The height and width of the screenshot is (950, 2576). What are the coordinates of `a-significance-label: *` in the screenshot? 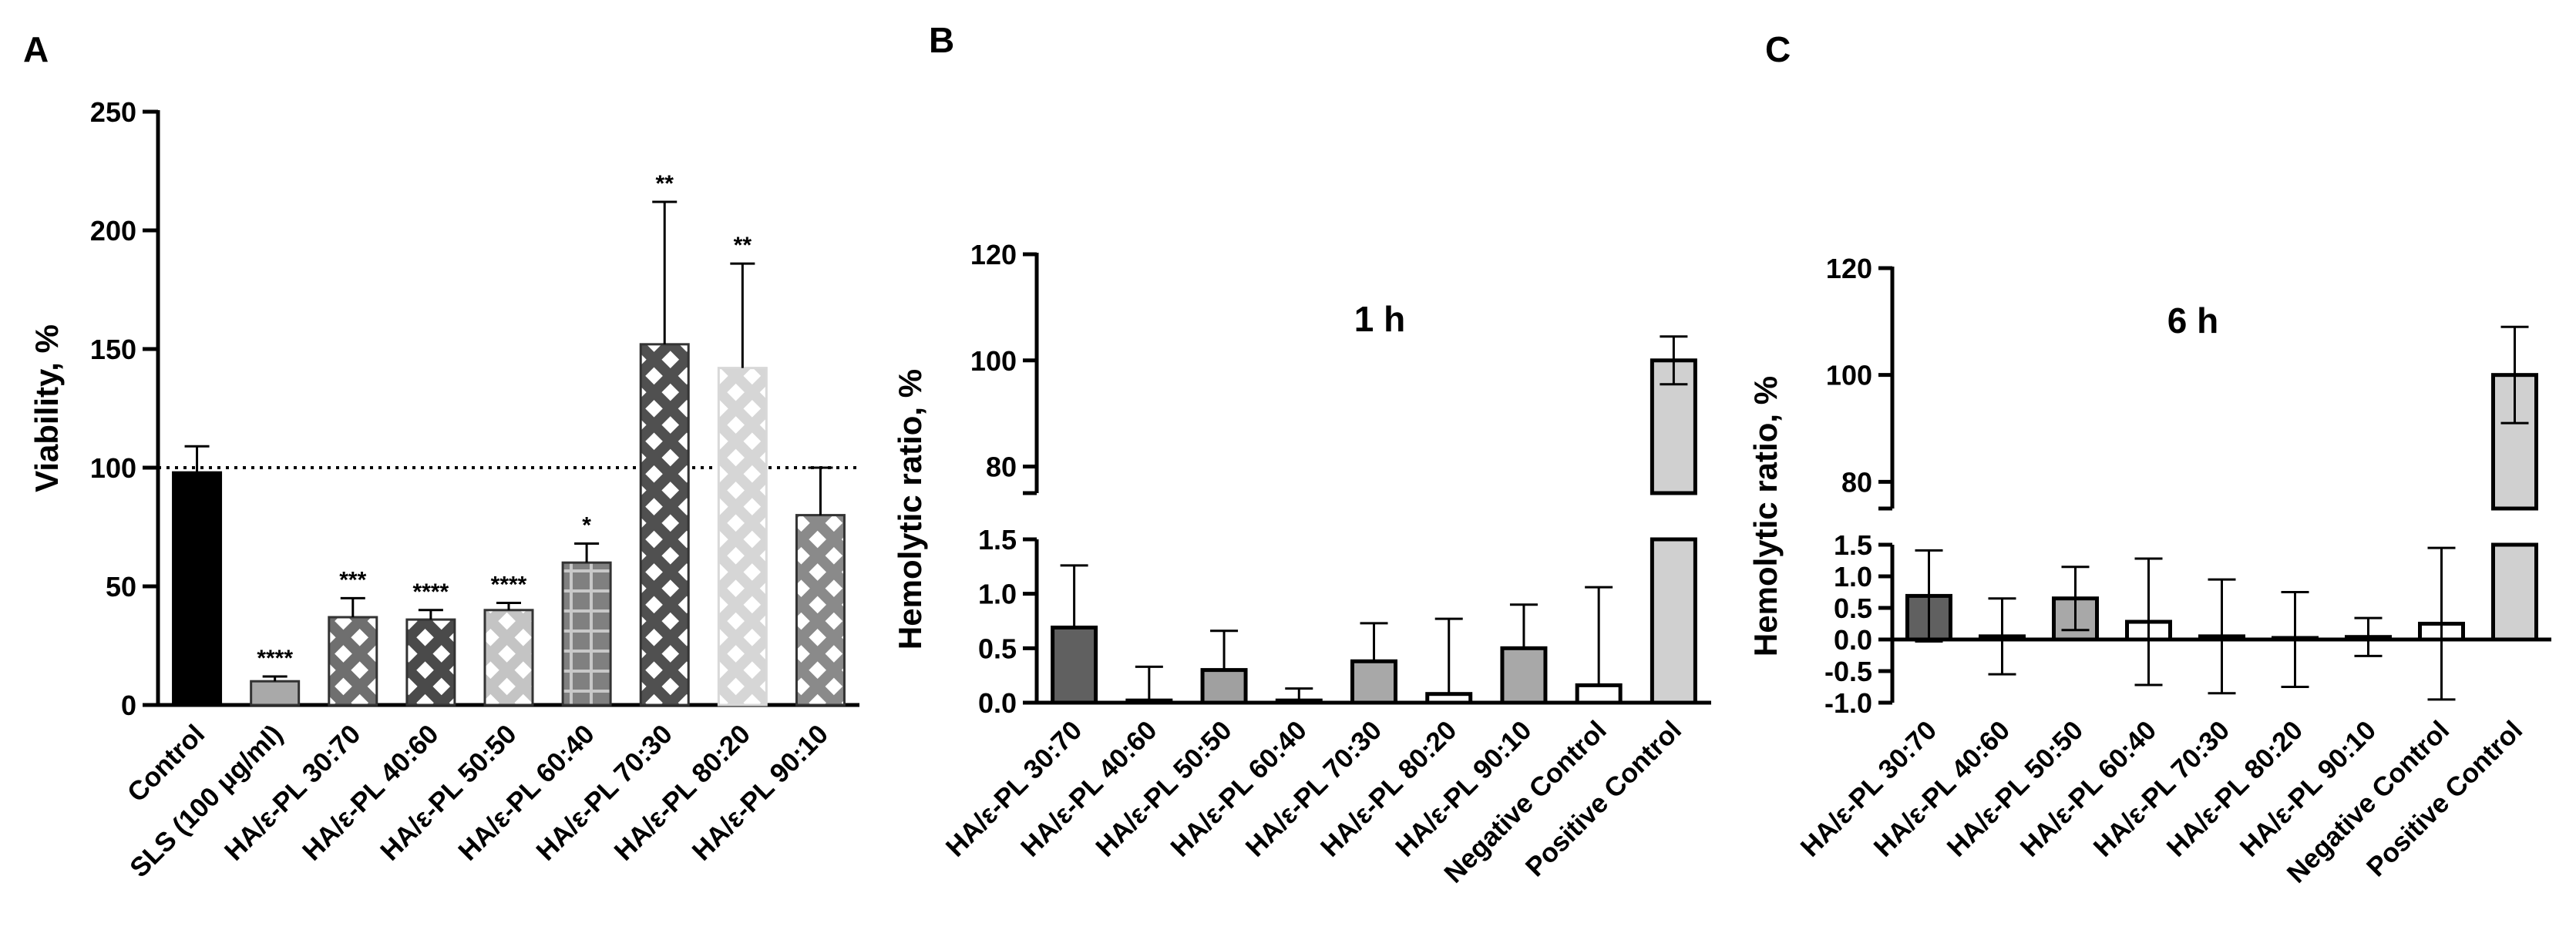 It's located at (586, 526).